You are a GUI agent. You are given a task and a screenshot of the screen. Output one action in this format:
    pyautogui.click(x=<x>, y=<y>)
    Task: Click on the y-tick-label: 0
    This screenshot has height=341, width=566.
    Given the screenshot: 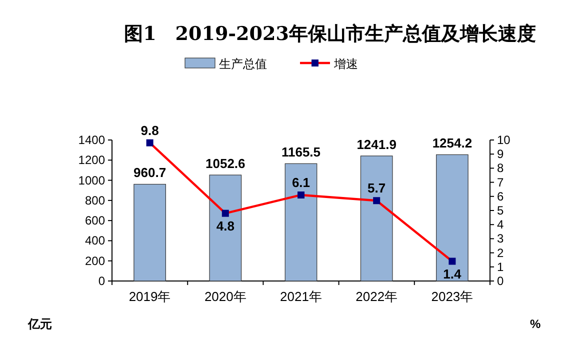 What is the action you would take?
    pyautogui.click(x=102, y=281)
    